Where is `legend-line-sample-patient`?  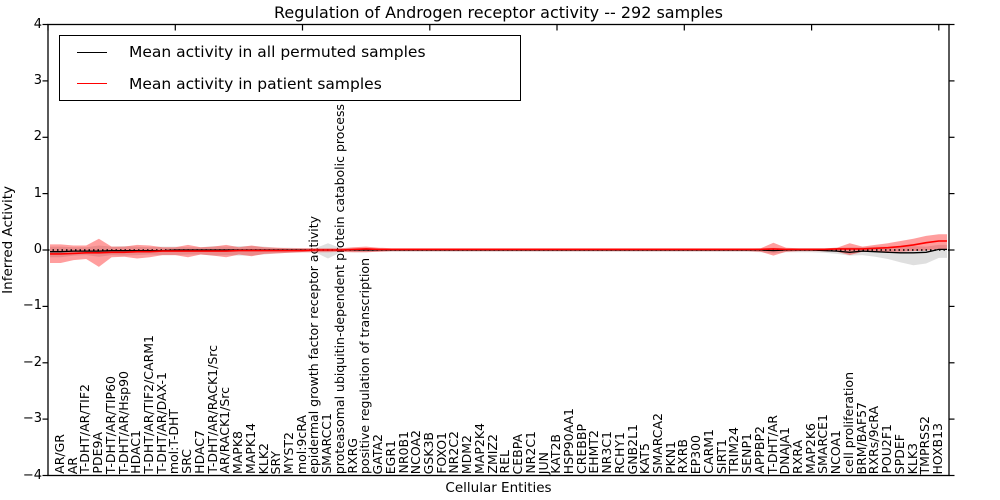
legend-line-sample-patient is located at coordinates (92, 84).